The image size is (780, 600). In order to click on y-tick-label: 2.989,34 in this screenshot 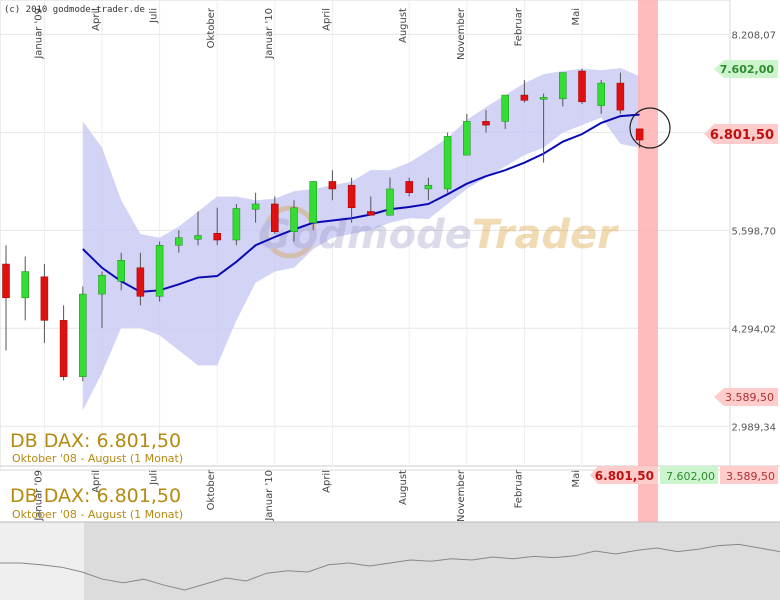, I will do `click(753, 427)`.